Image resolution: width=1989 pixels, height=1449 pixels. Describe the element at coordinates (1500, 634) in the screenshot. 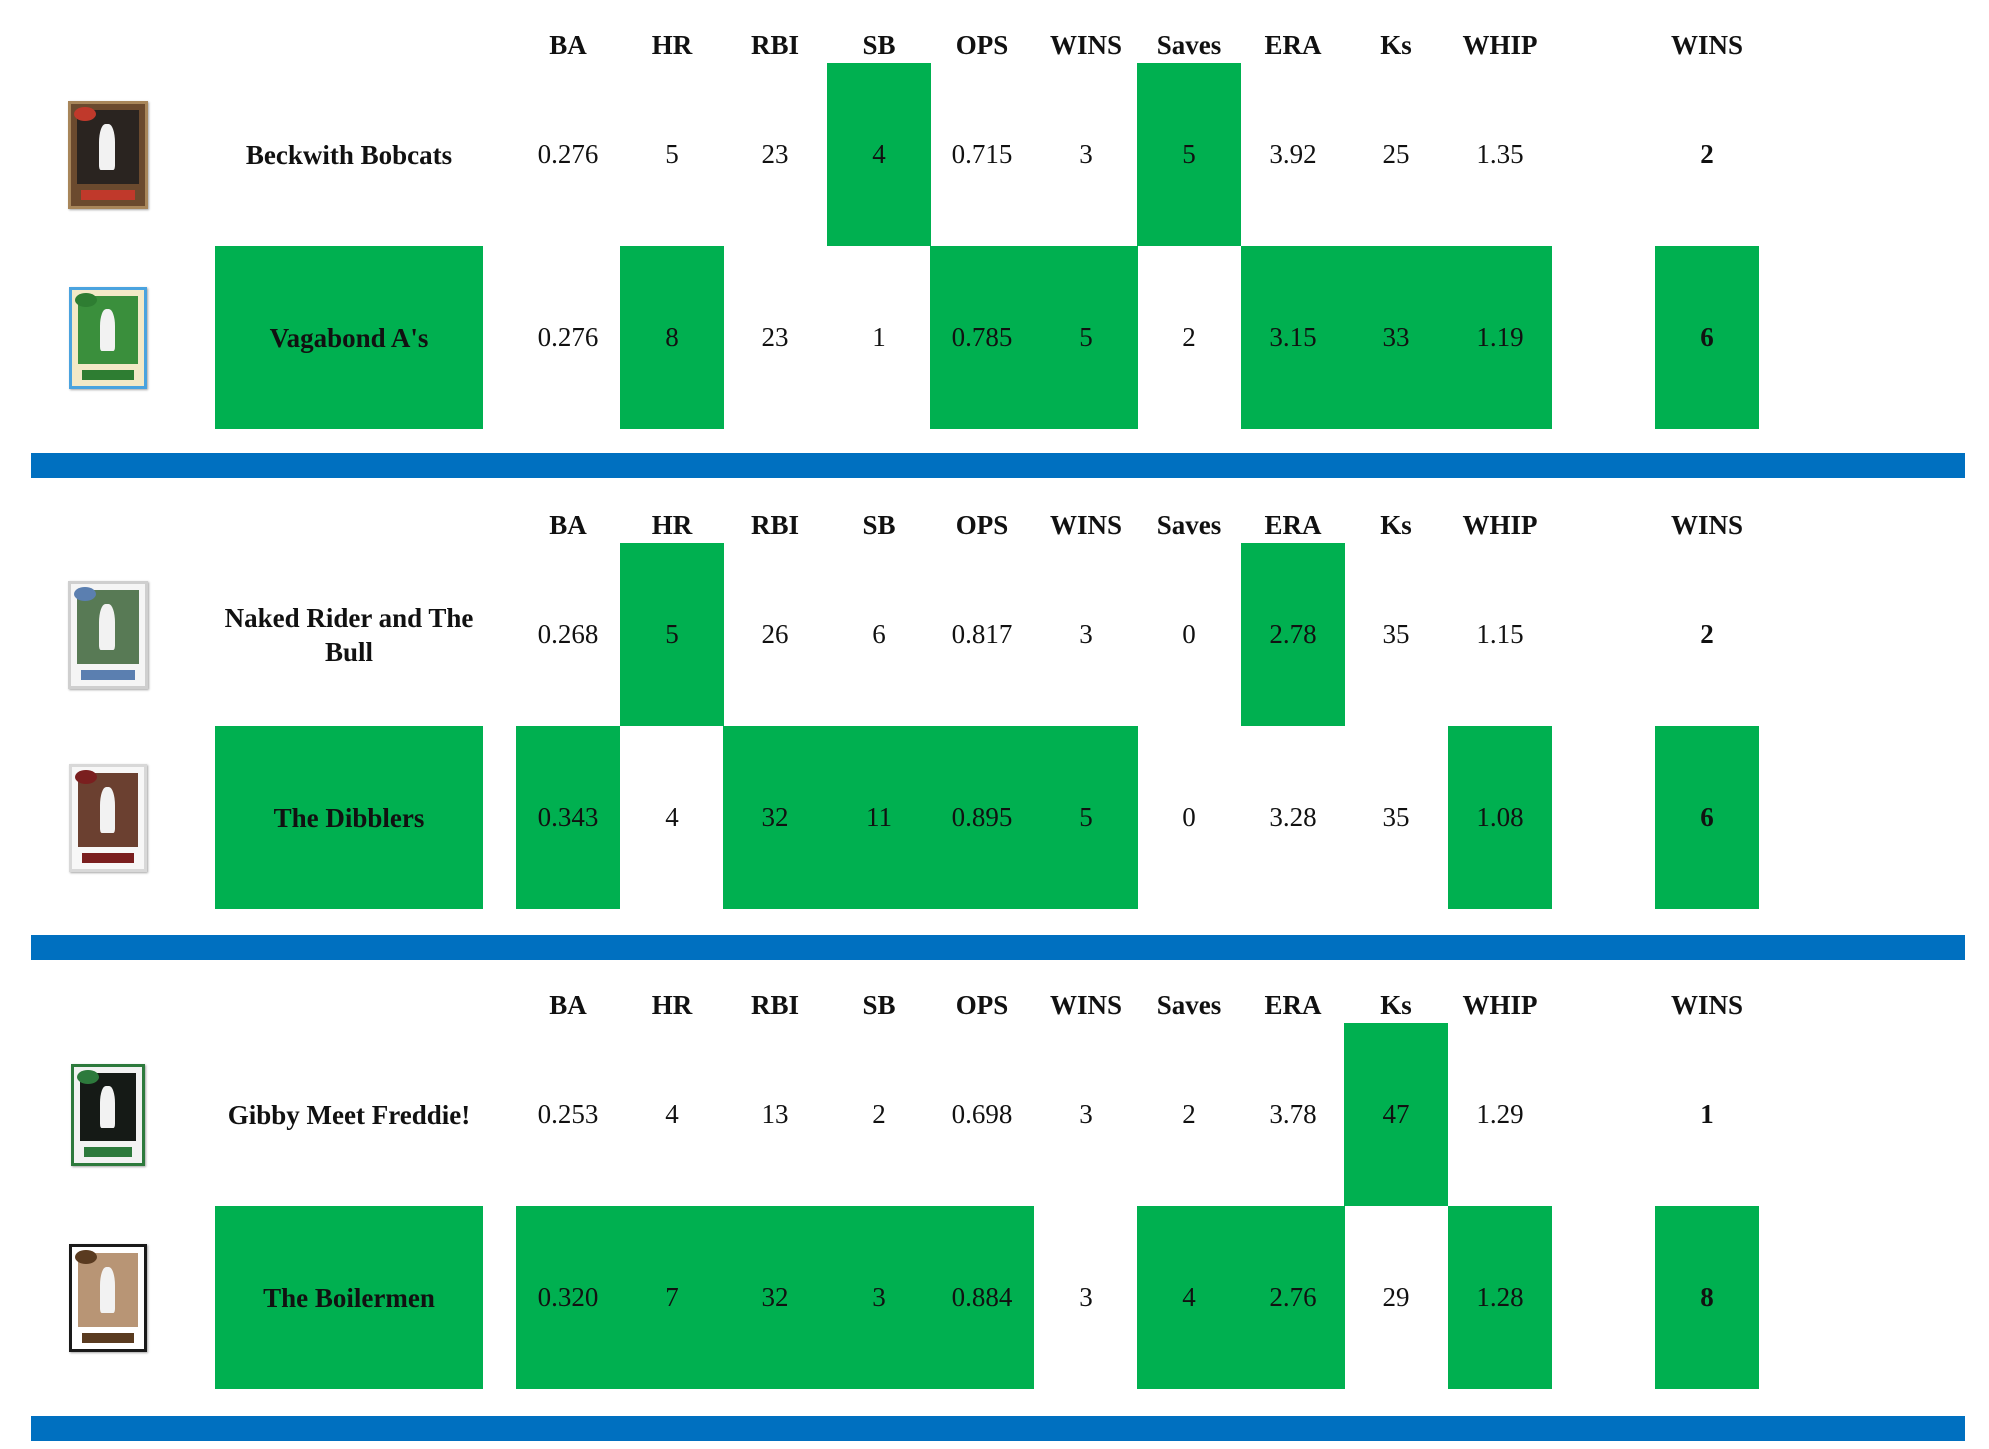

I see `stat-cell: 1.15` at that location.